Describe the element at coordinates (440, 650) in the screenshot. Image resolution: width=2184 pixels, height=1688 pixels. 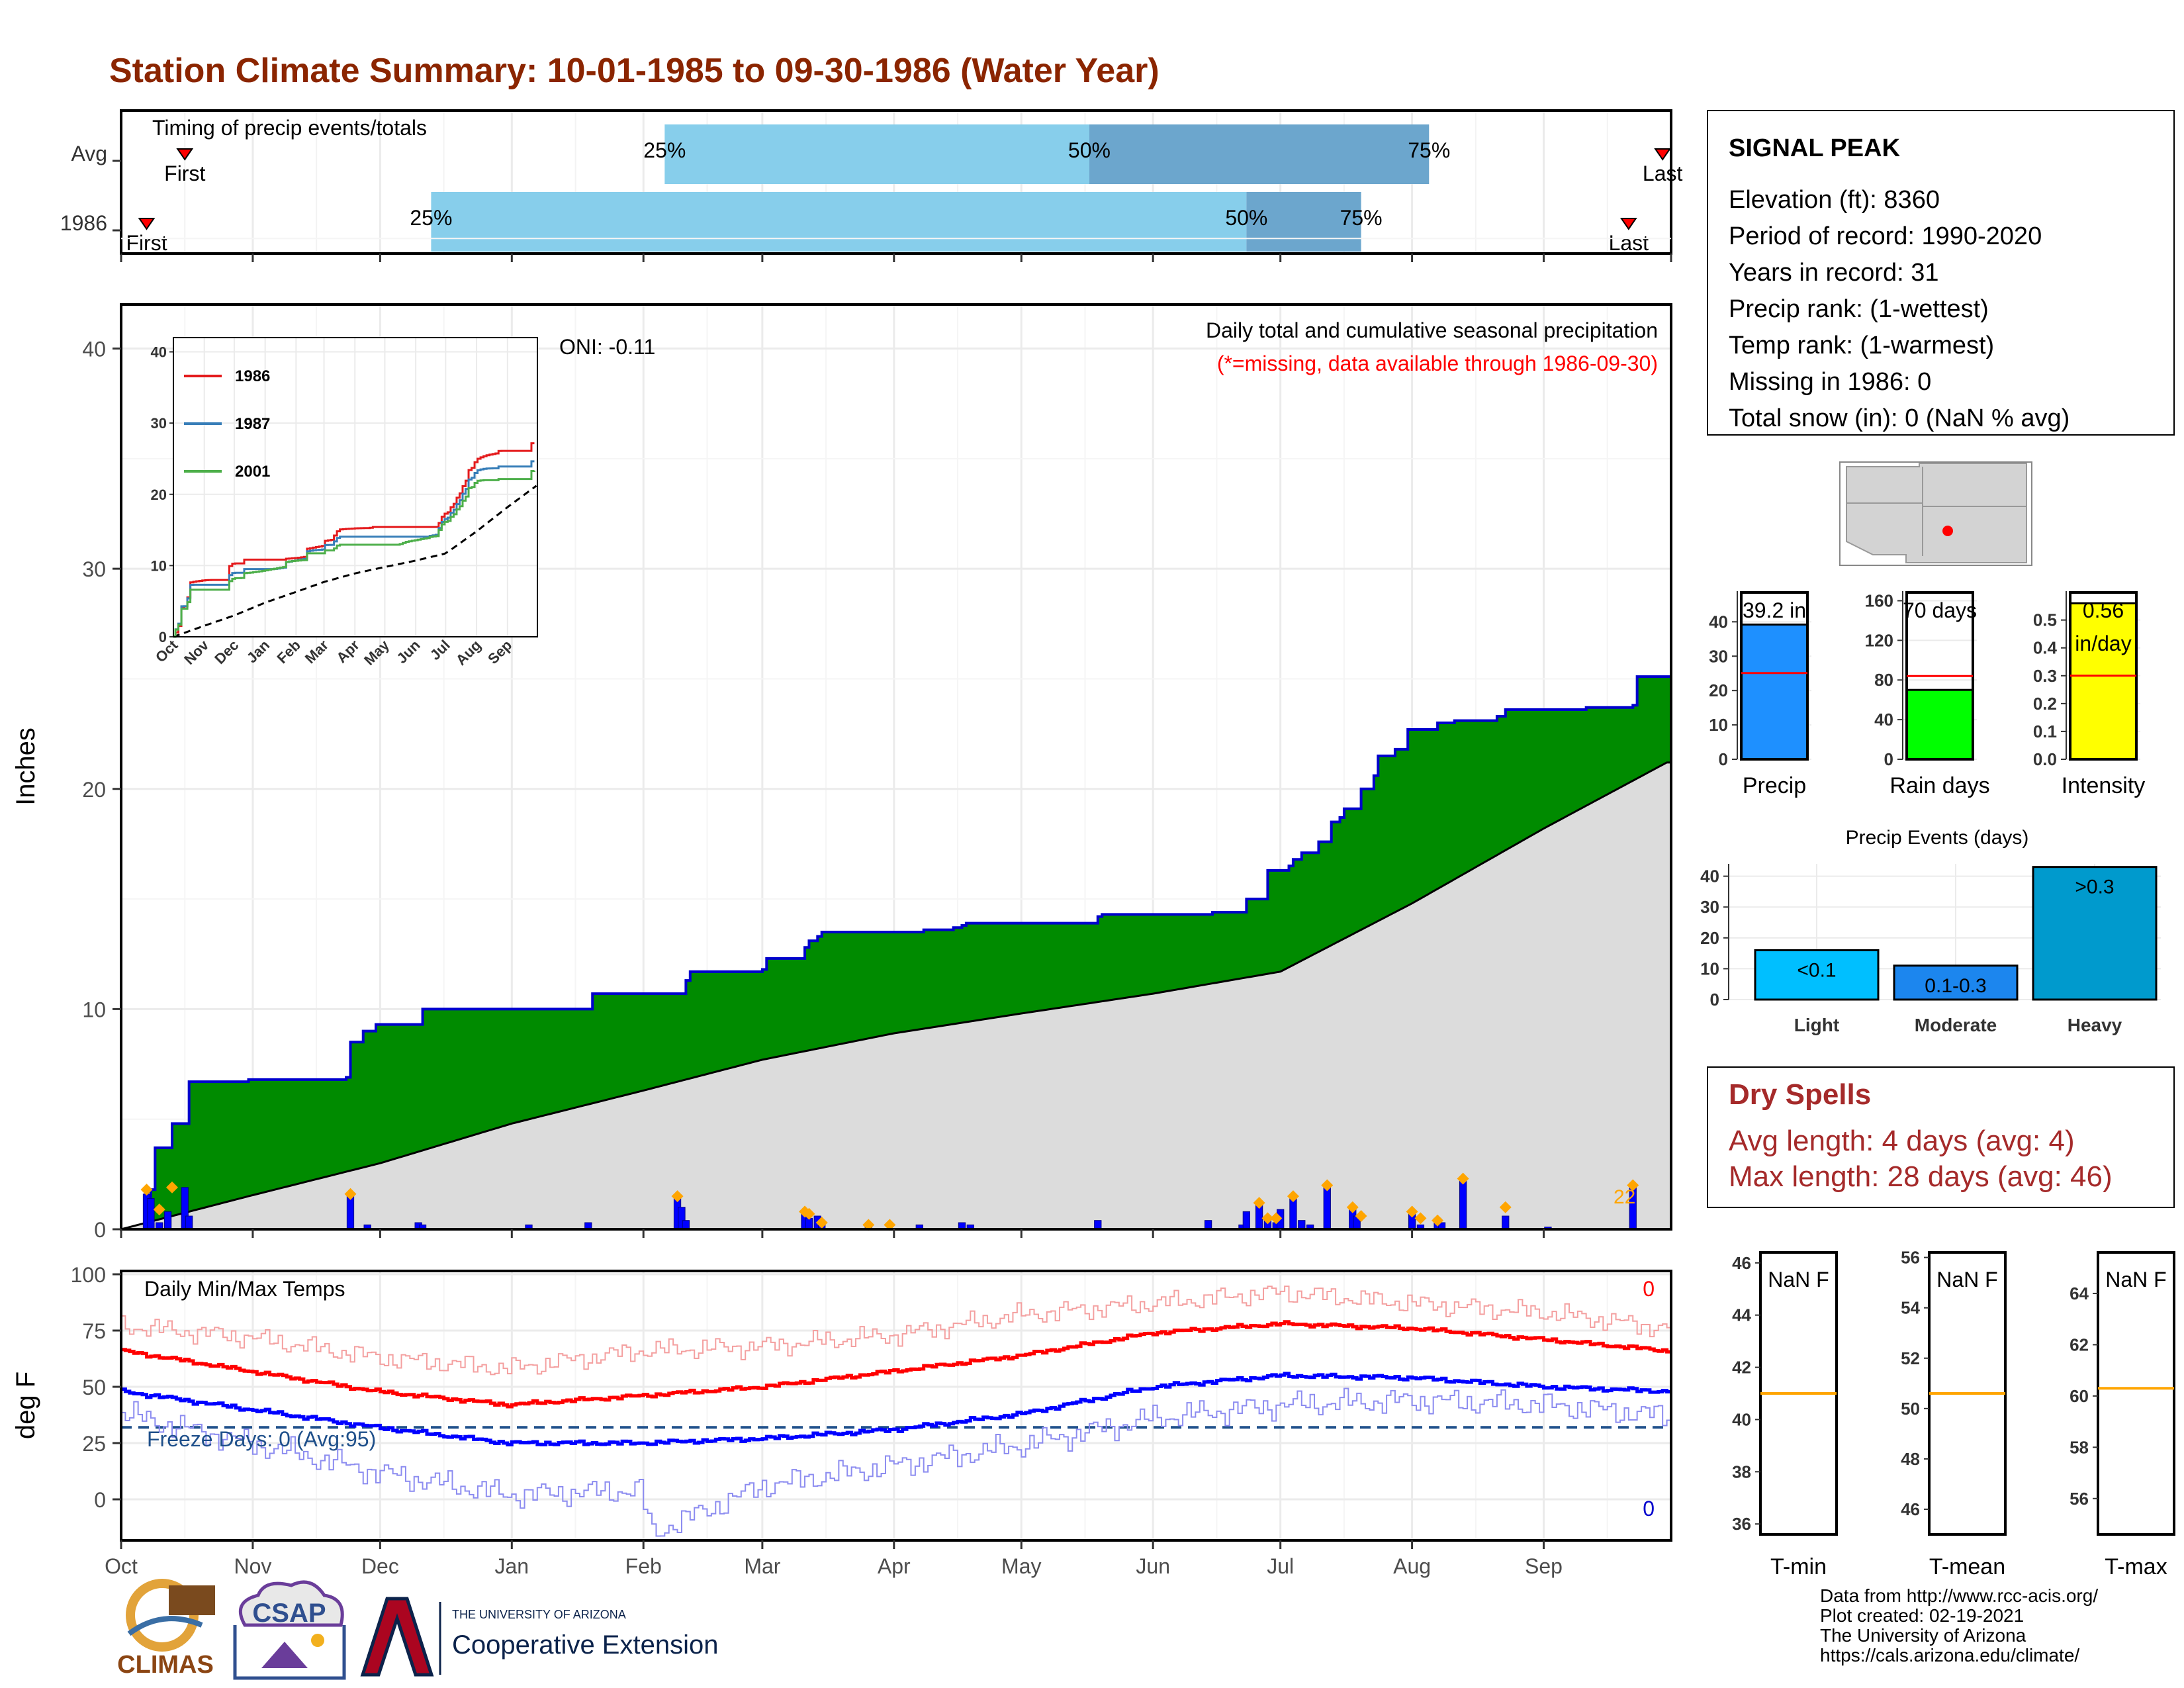
I see `inset-x-tick-label: Jul` at that location.